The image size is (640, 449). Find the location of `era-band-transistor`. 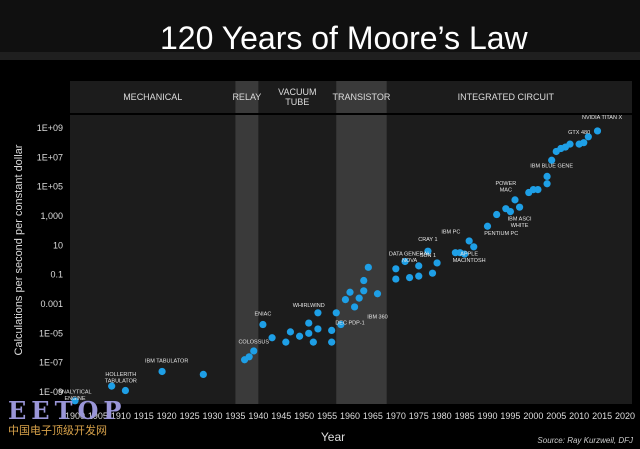

era-band-transistor is located at coordinates (361, 242).